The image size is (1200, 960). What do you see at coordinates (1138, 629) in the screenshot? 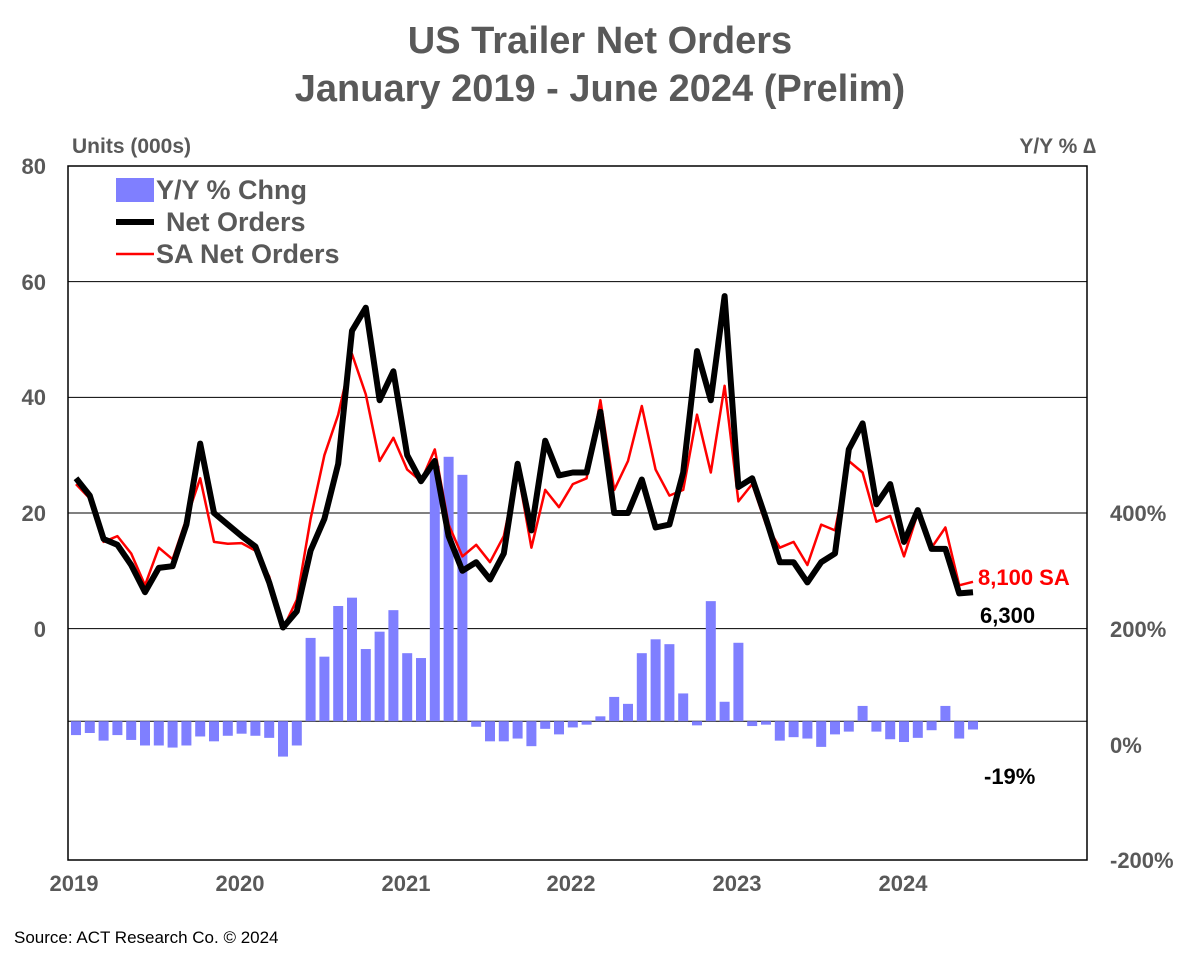
I see `y-right-tick: 200%` at bounding box center [1138, 629].